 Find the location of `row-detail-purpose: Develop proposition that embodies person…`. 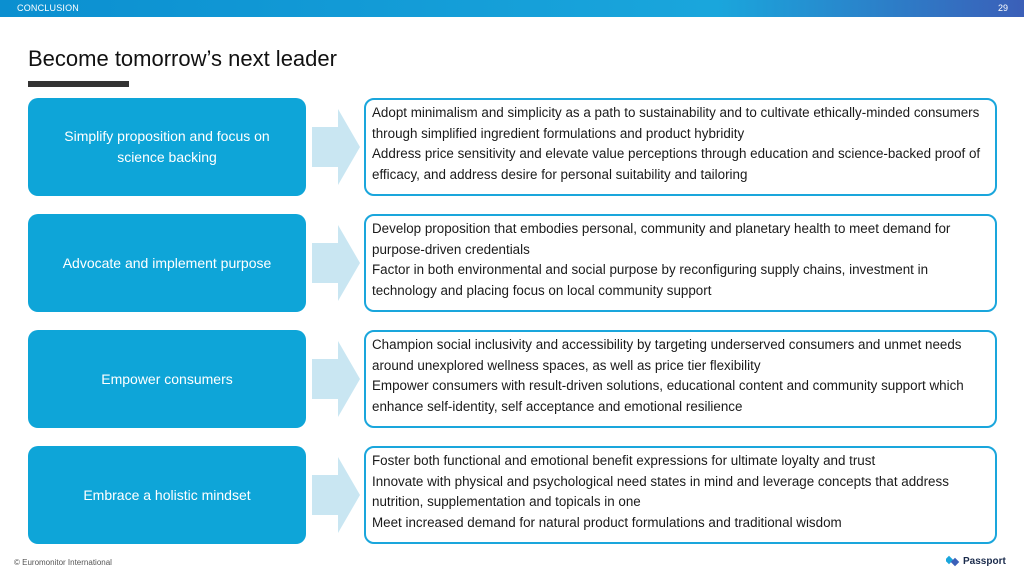

row-detail-purpose: Develop proposition that embodies person… is located at coordinates (680, 263).